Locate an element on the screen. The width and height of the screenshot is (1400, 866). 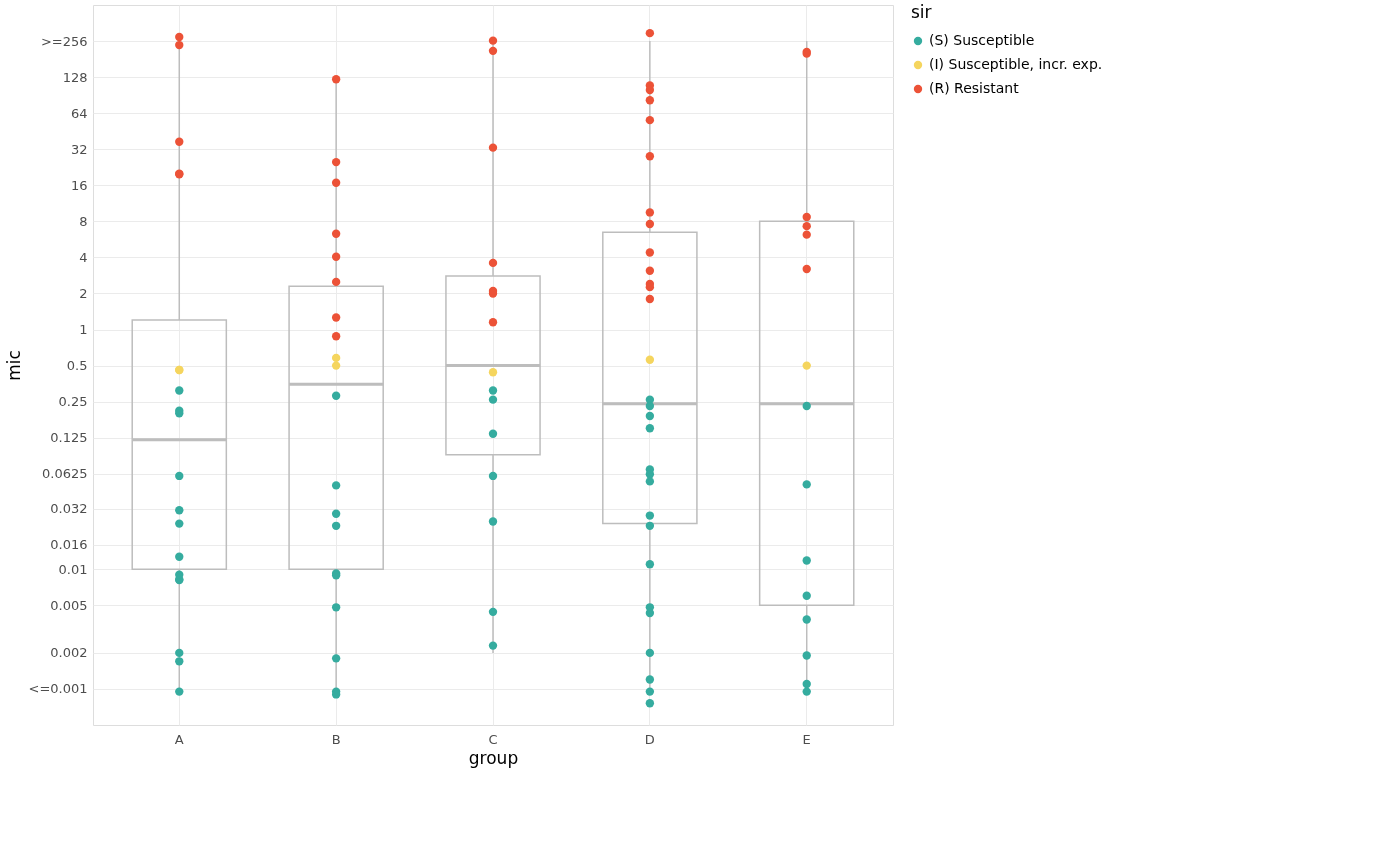
legend-label: (S) Susceptible is located at coordinates (982, 40).